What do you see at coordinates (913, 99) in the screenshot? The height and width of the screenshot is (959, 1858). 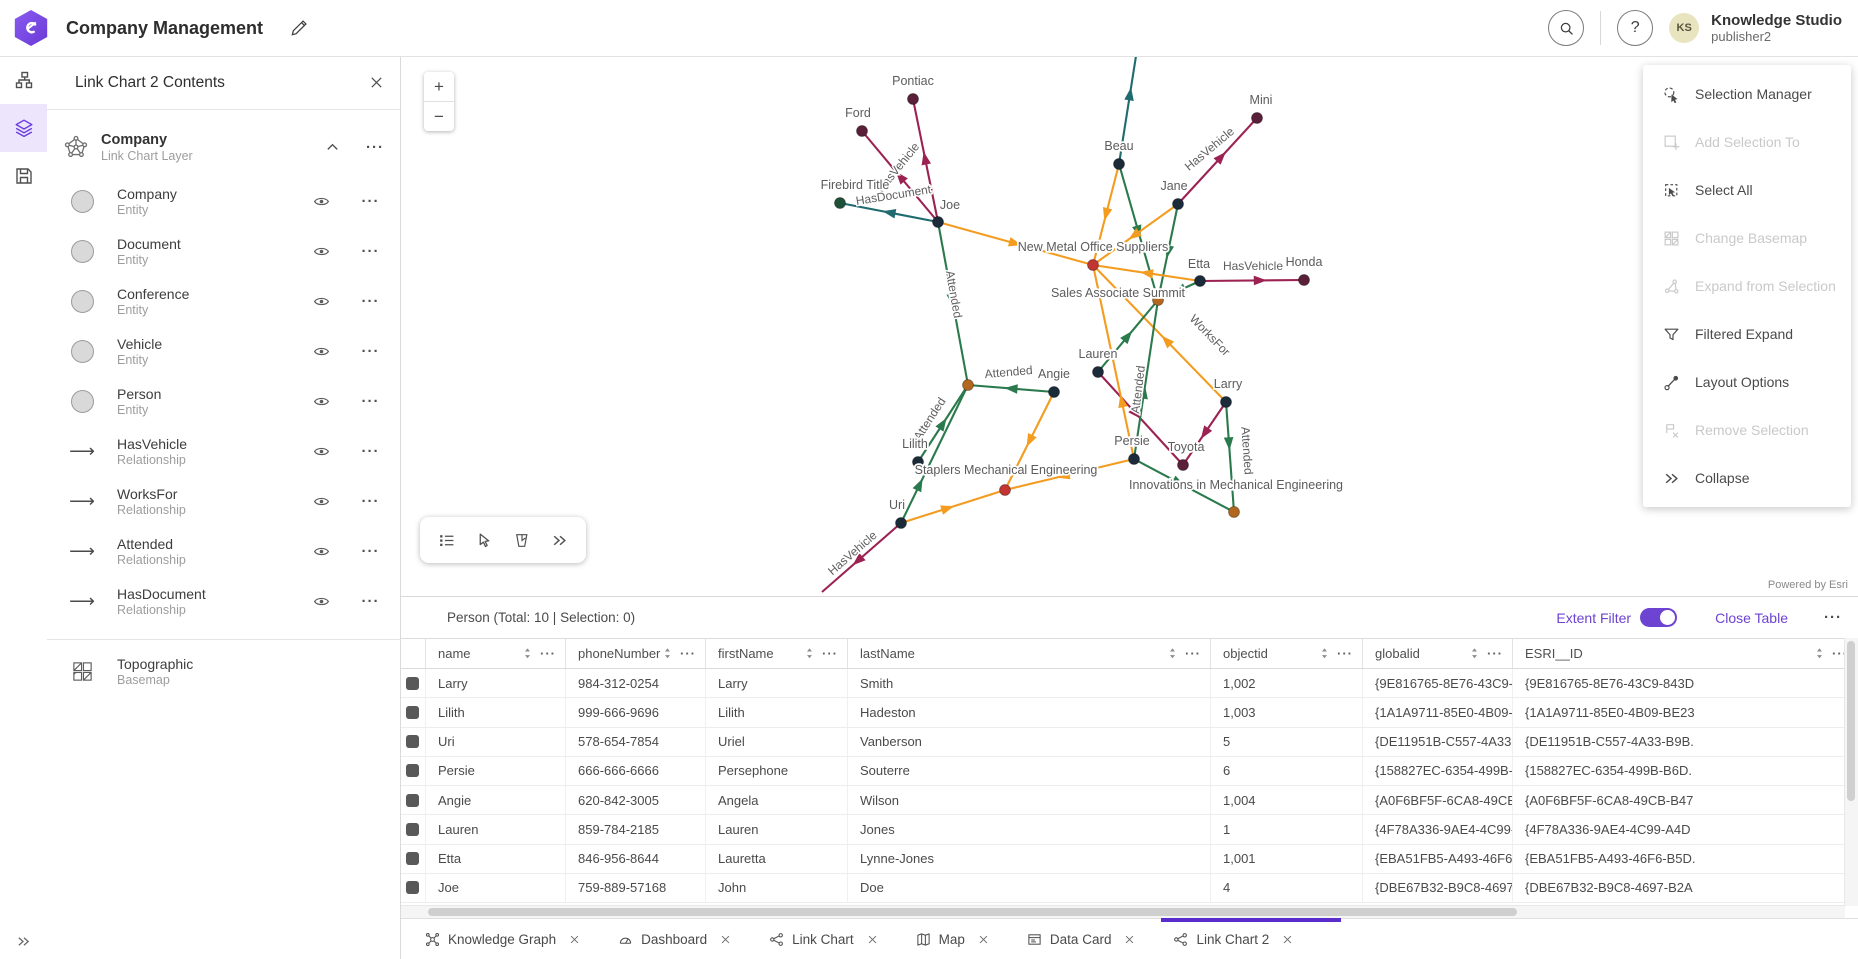 I see `graph-node-pontiac` at bounding box center [913, 99].